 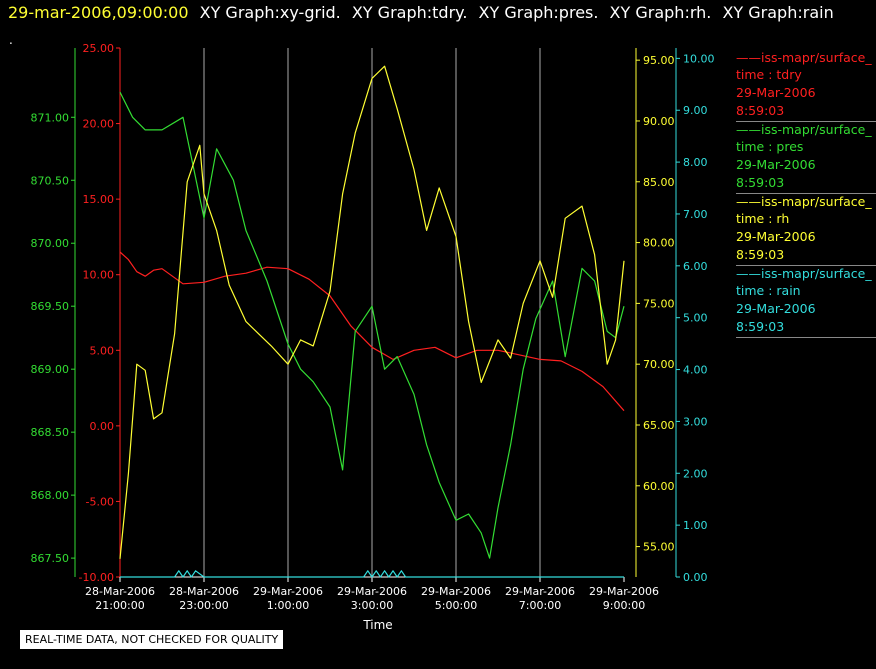 What do you see at coordinates (760, 182) in the screenshot?
I see `legend-time-pres: 8:59:03` at bounding box center [760, 182].